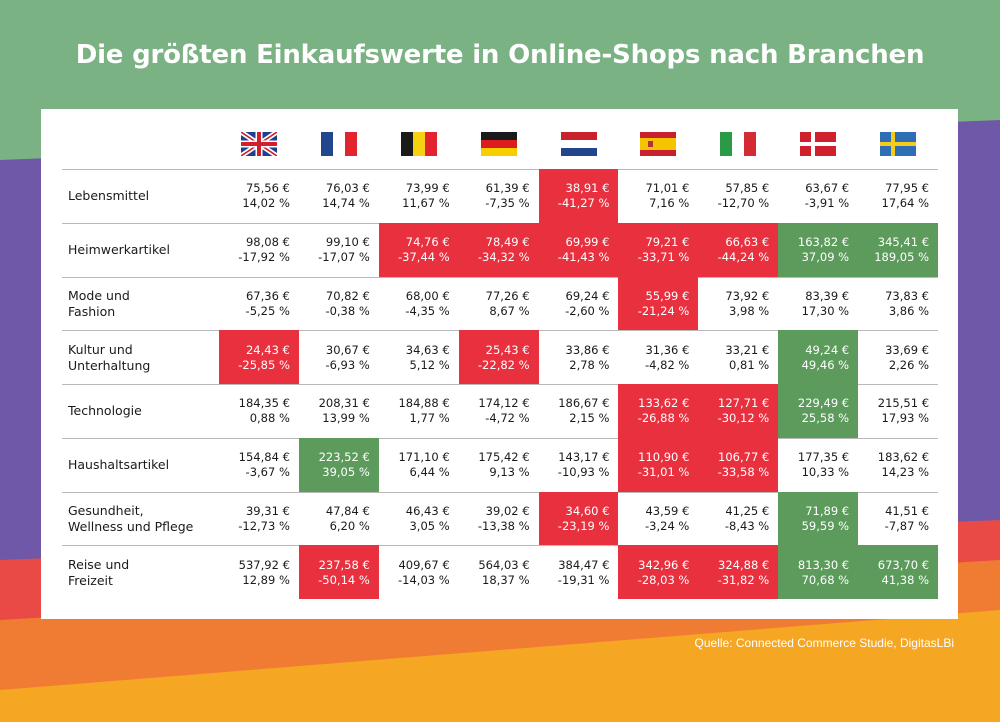 The height and width of the screenshot is (722, 1000). I want to click on belgium-flag-icon, so click(418, 144).